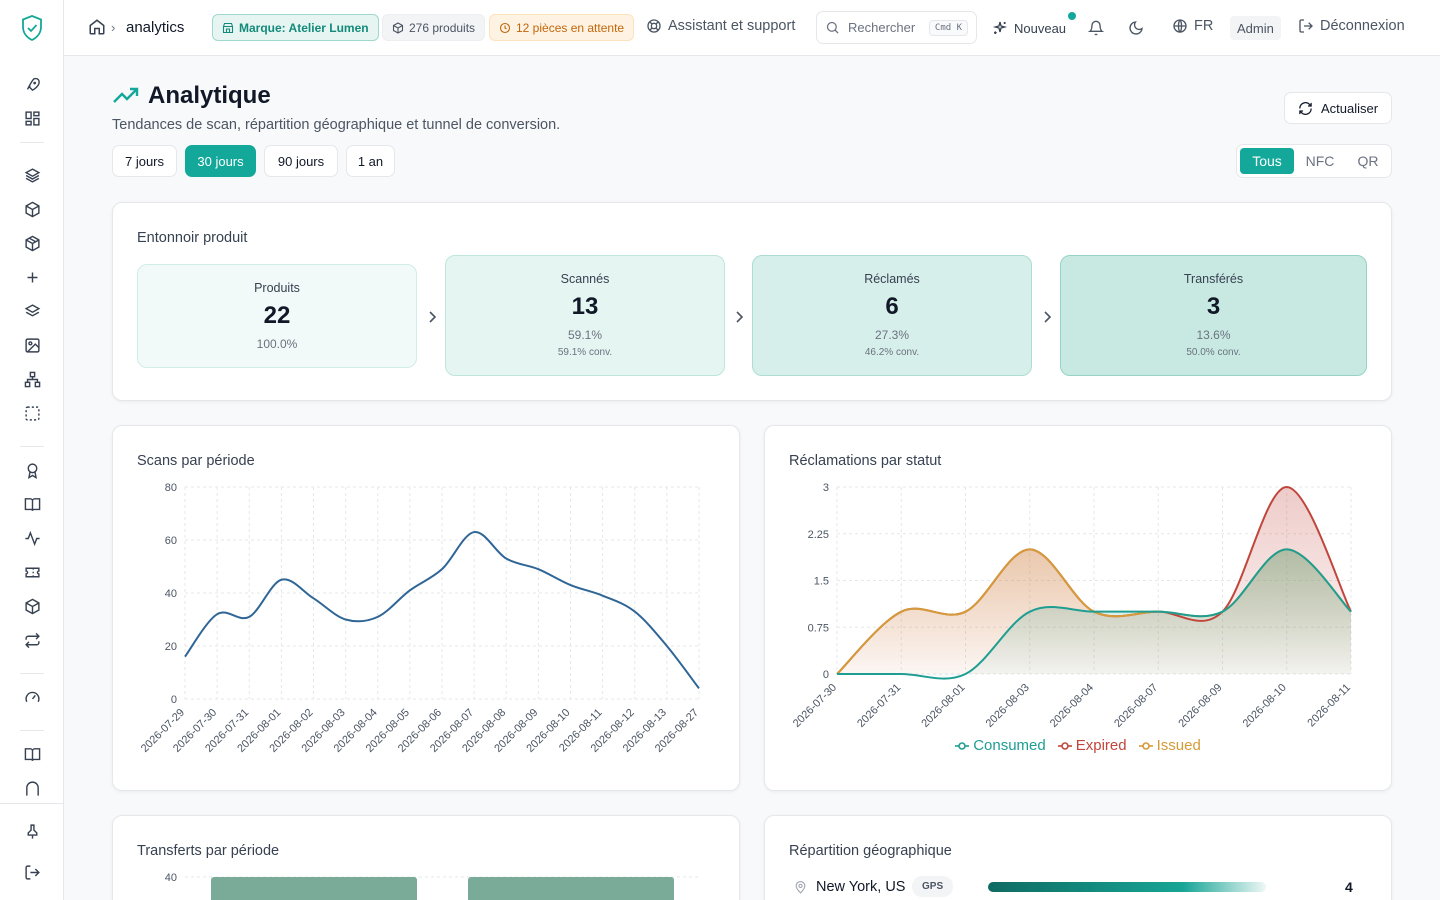  Describe the element at coordinates (1072, 16) in the screenshot. I see `new-indicator-dot` at that location.